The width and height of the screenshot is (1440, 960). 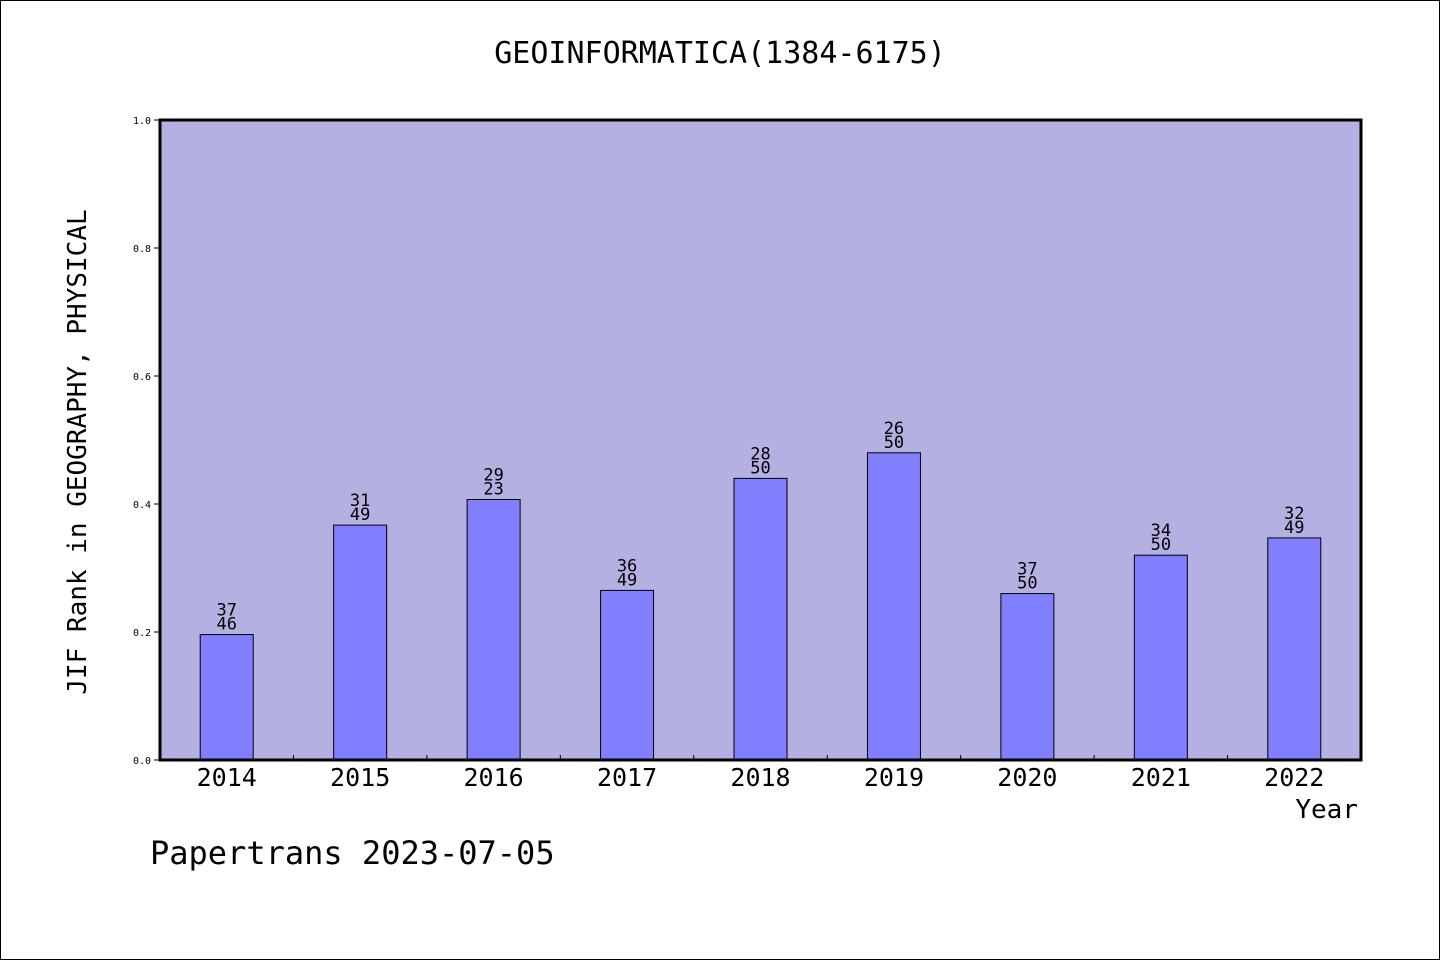 I want to click on x-tick-label: 2022, so click(x=1294, y=777).